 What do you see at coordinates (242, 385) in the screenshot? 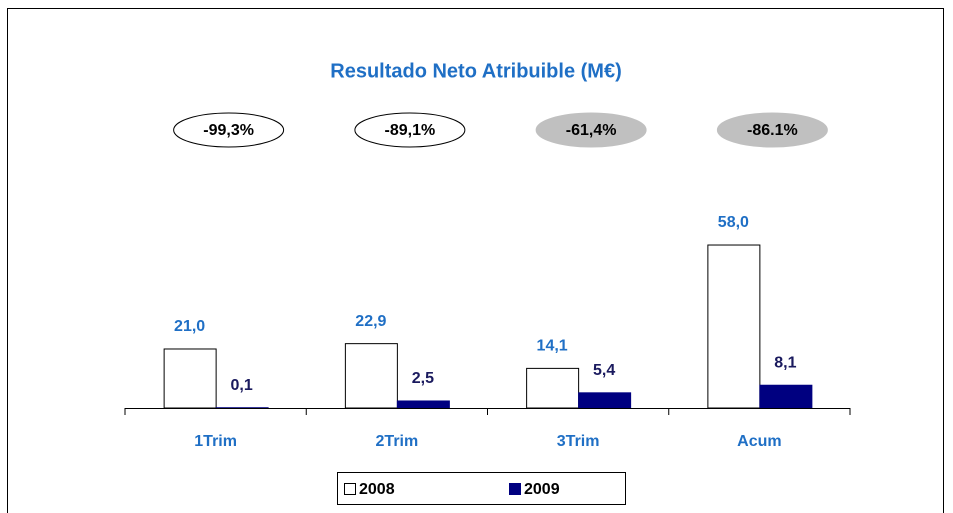
I see `data-label: 0,1` at bounding box center [242, 385].